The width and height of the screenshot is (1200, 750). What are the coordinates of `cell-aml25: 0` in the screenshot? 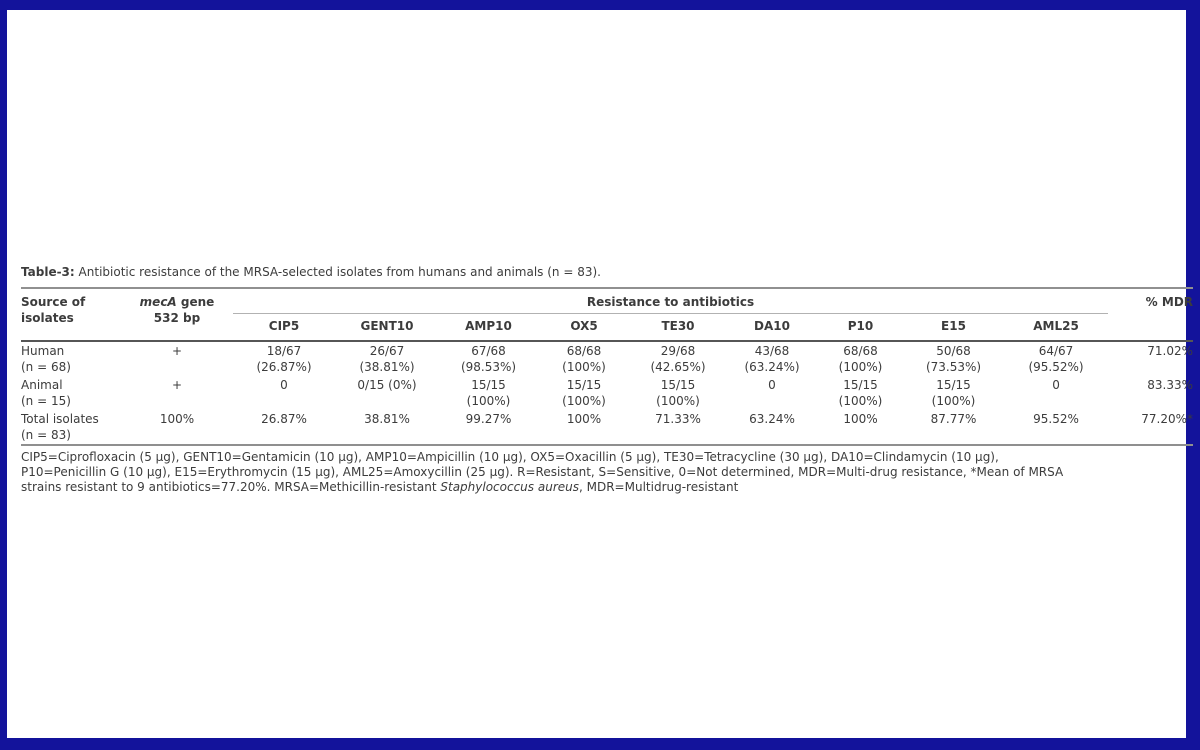 It's located at (1056, 385).